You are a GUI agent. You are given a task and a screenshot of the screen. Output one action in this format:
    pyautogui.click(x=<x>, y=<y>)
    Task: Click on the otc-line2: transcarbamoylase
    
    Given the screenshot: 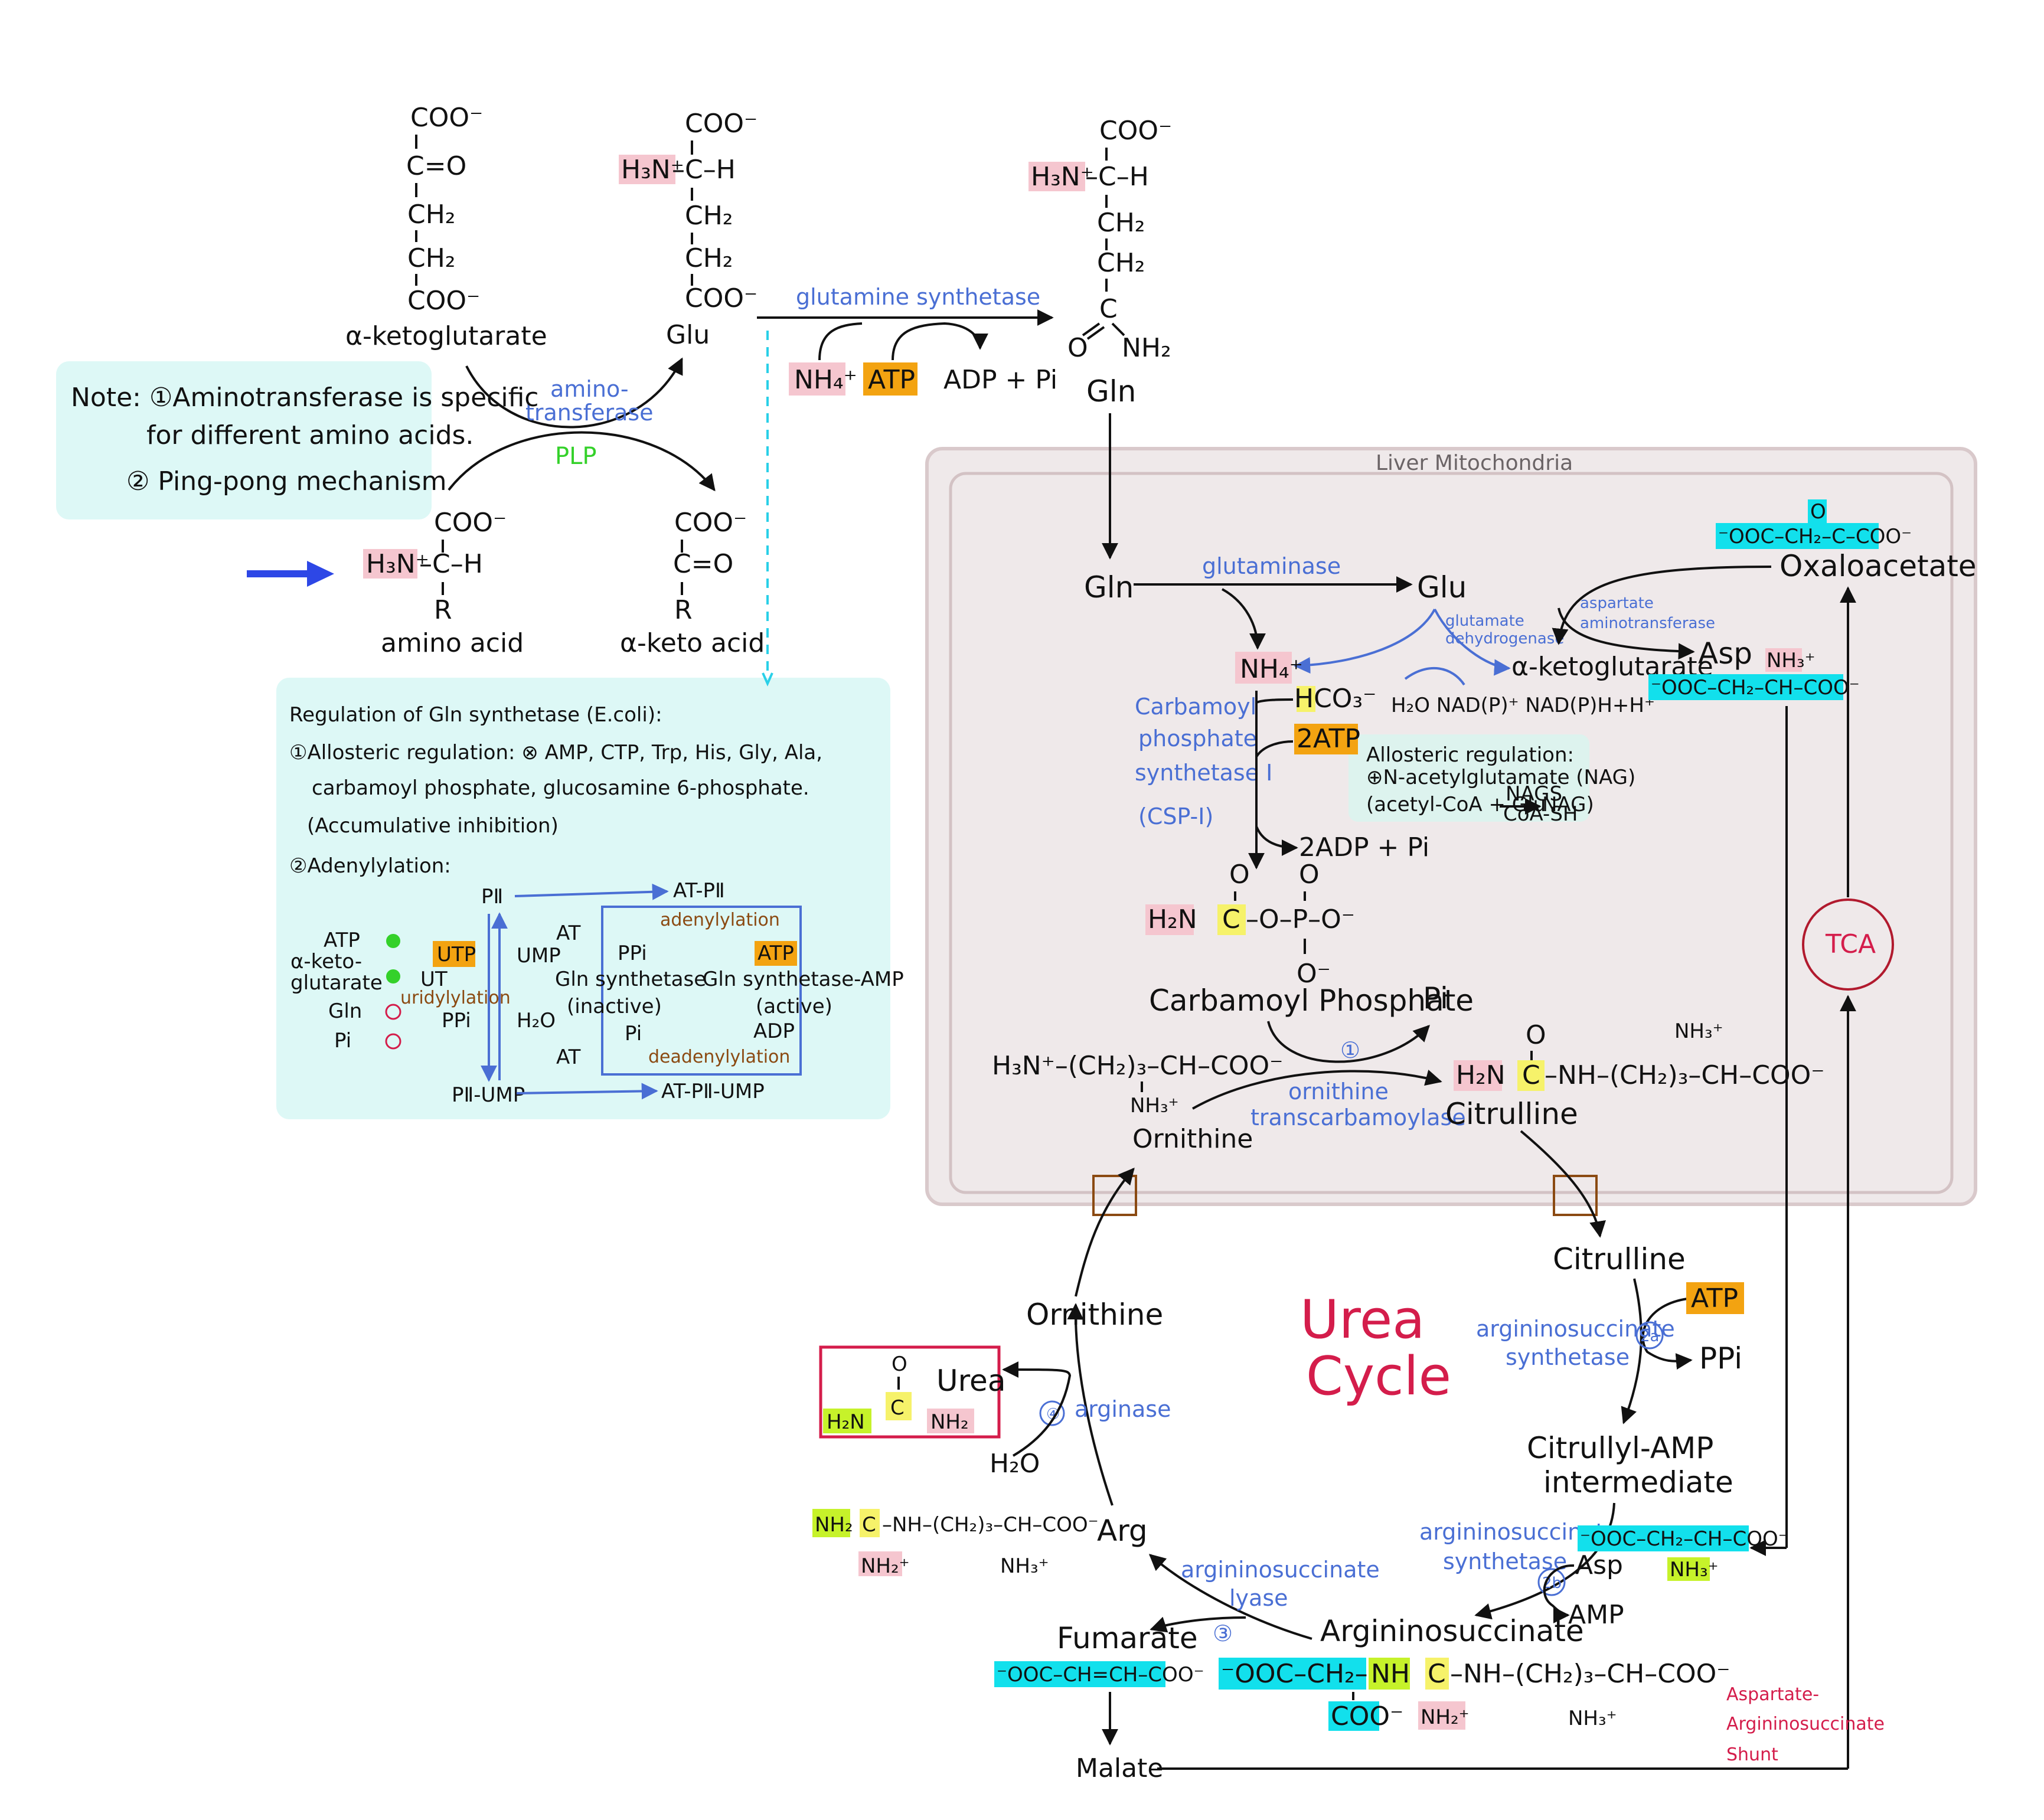 What is the action you would take?
    pyautogui.click(x=1358, y=1118)
    